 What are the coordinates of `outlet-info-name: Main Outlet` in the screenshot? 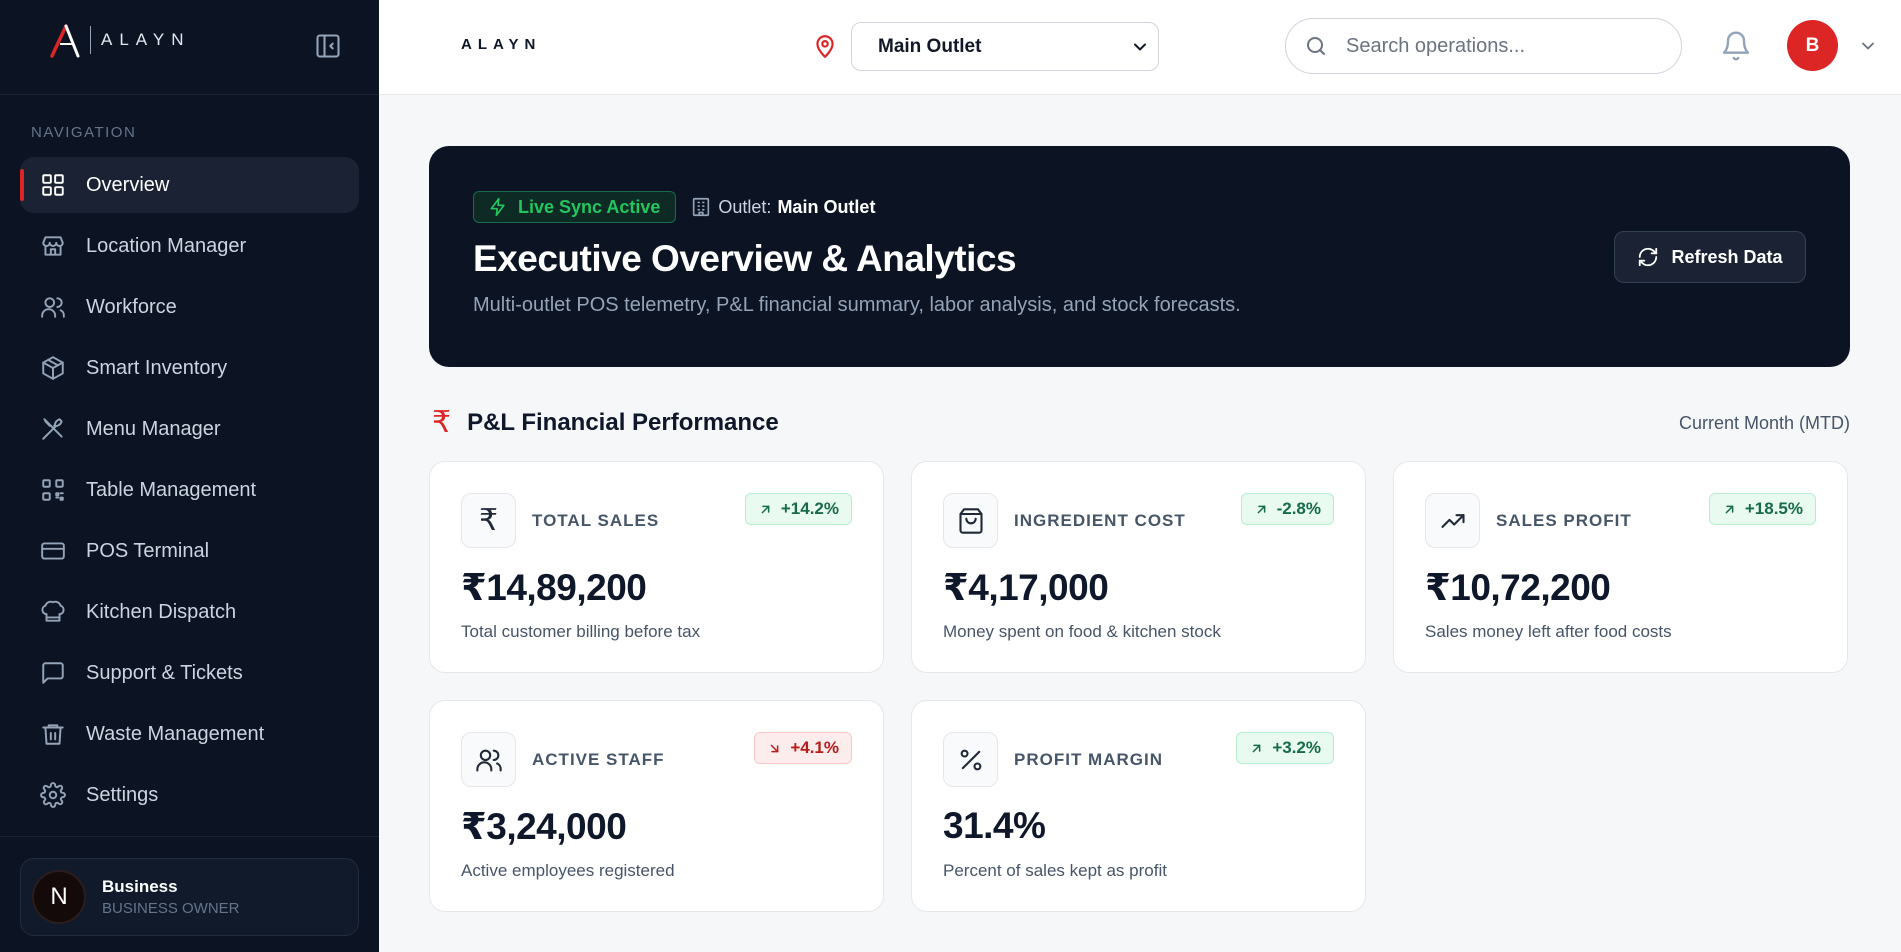 It's located at (826, 206).